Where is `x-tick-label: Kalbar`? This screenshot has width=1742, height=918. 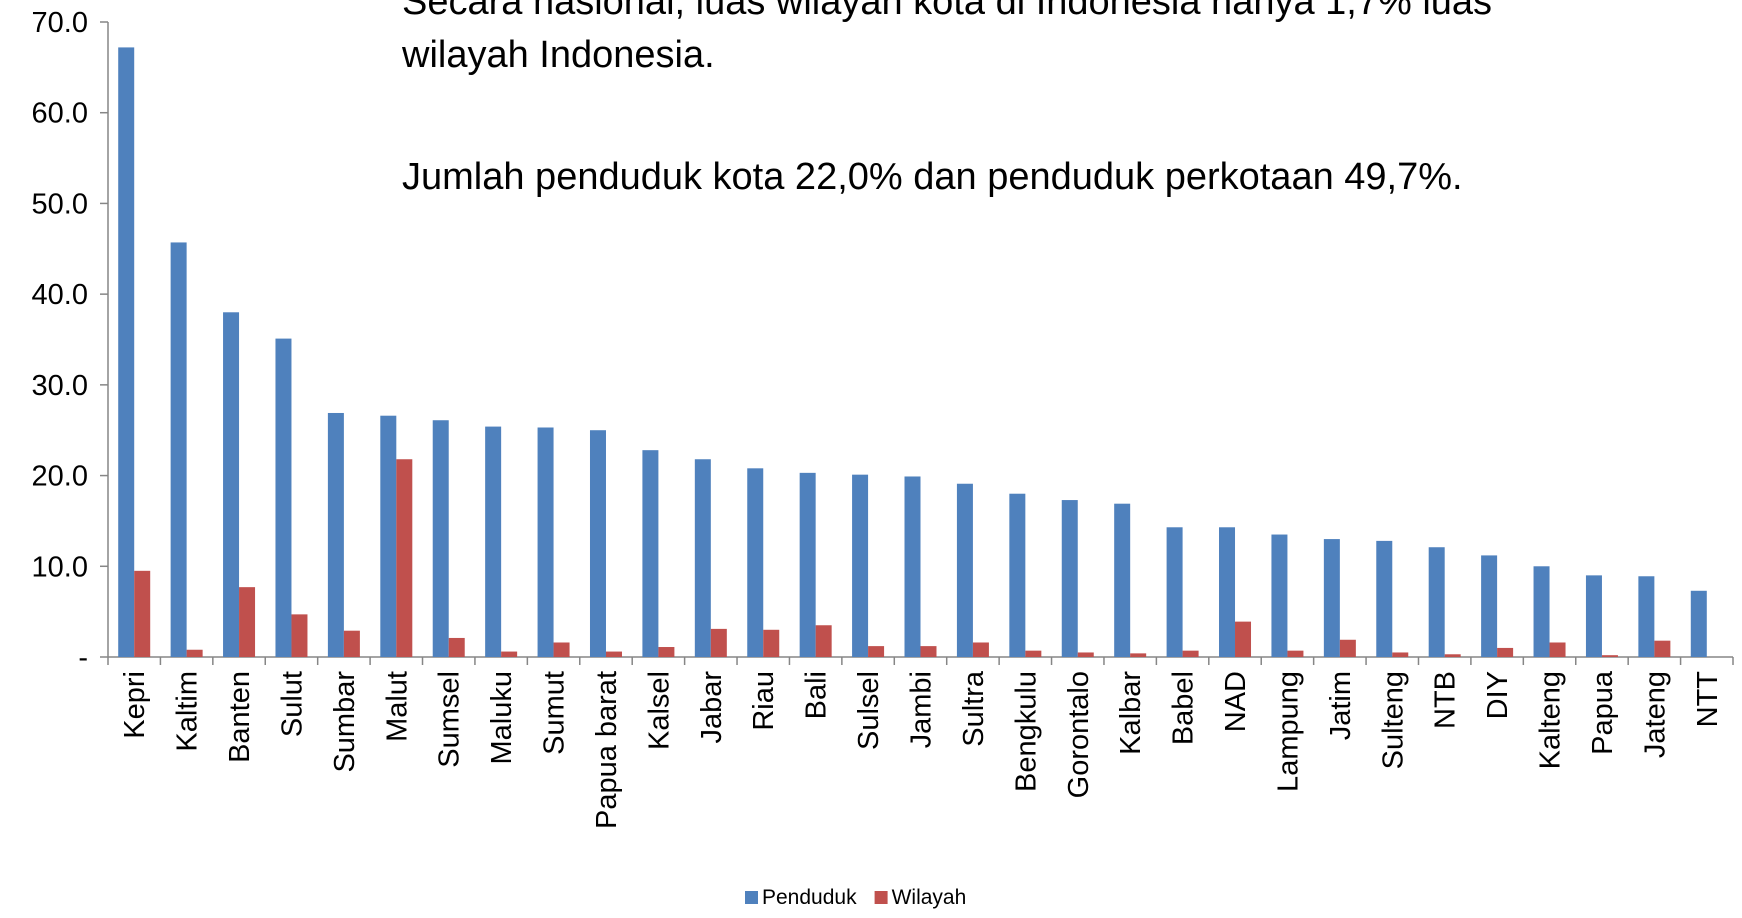 x-tick-label: Kalbar is located at coordinates (1131, 713).